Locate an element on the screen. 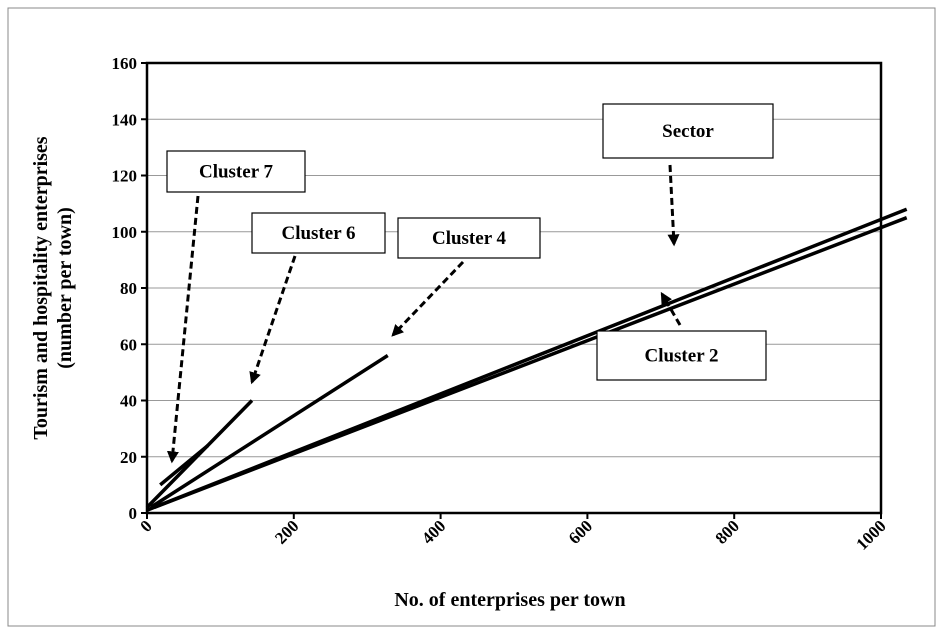 This screenshot has height=634, width=944. callout-label: Sector is located at coordinates (688, 131).